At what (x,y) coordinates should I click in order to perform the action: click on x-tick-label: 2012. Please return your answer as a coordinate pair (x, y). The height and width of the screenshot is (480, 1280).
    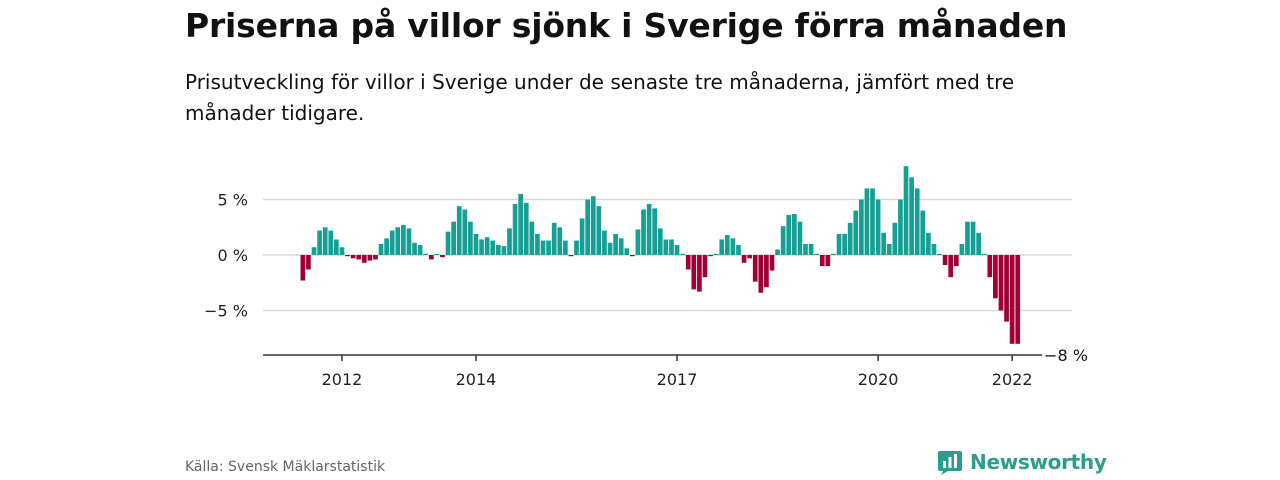
    Looking at the image, I should click on (342, 379).